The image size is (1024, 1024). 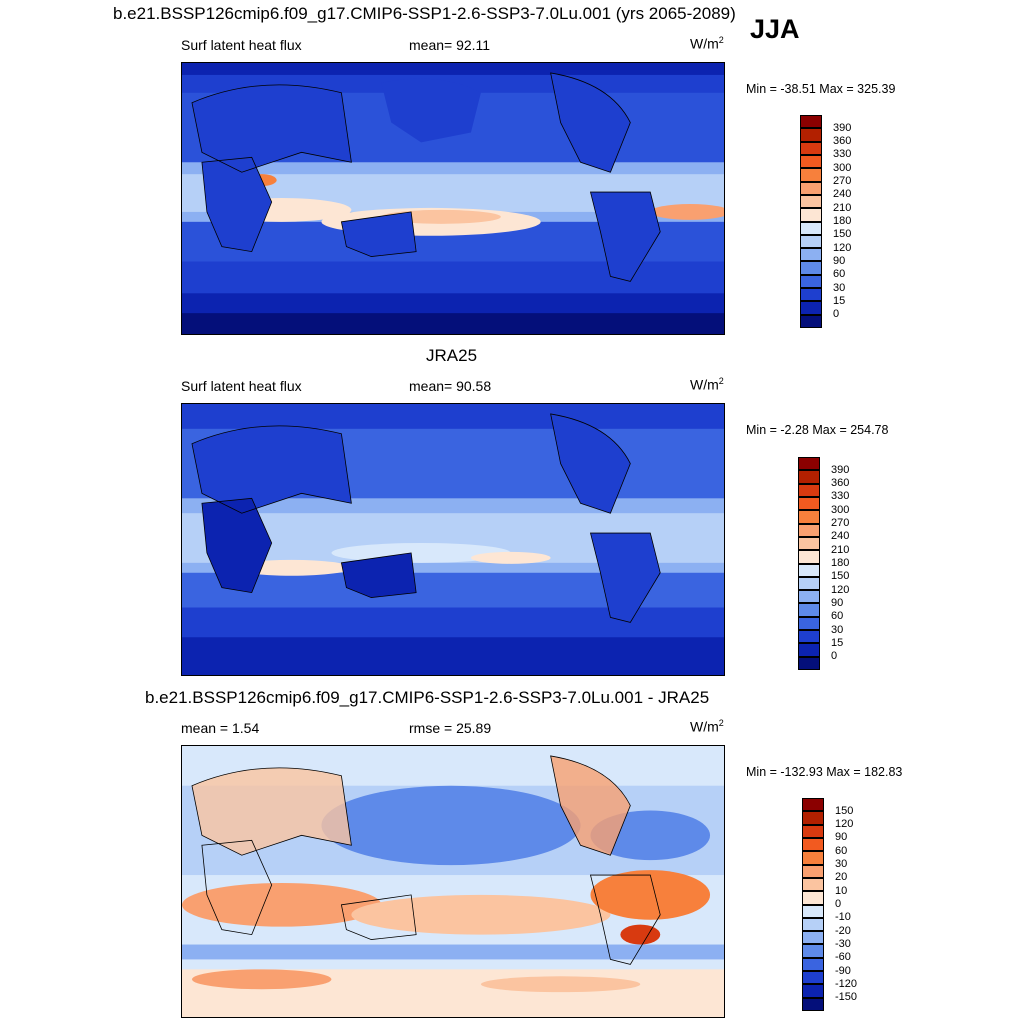 I want to click on panel3-map, so click(x=453, y=881).